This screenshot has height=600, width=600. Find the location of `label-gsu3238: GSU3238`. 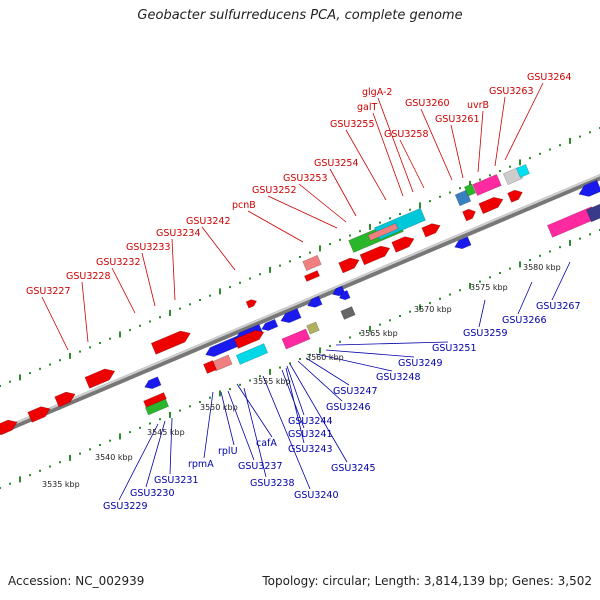

label-gsu3238: GSU3238 is located at coordinates (272, 483).